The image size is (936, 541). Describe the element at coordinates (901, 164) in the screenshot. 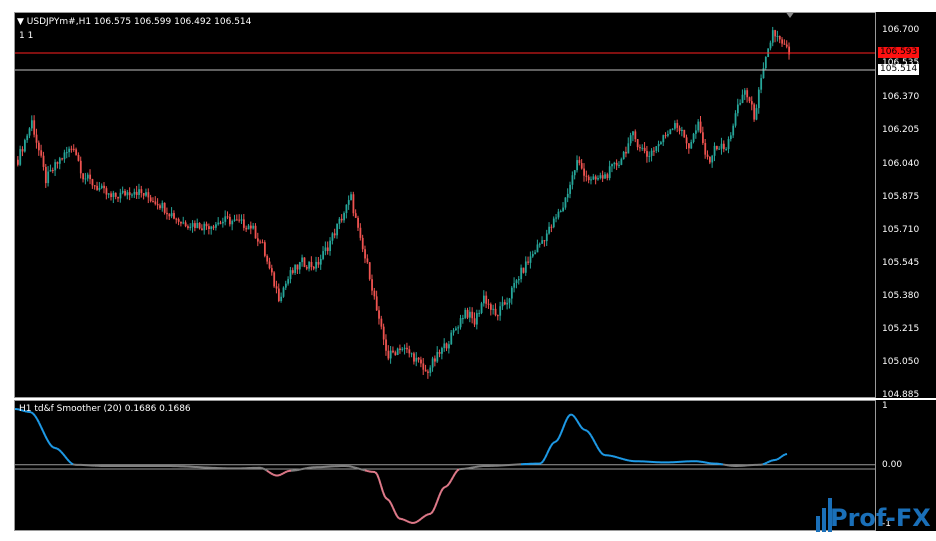

I see `price-label: 106.040` at that location.